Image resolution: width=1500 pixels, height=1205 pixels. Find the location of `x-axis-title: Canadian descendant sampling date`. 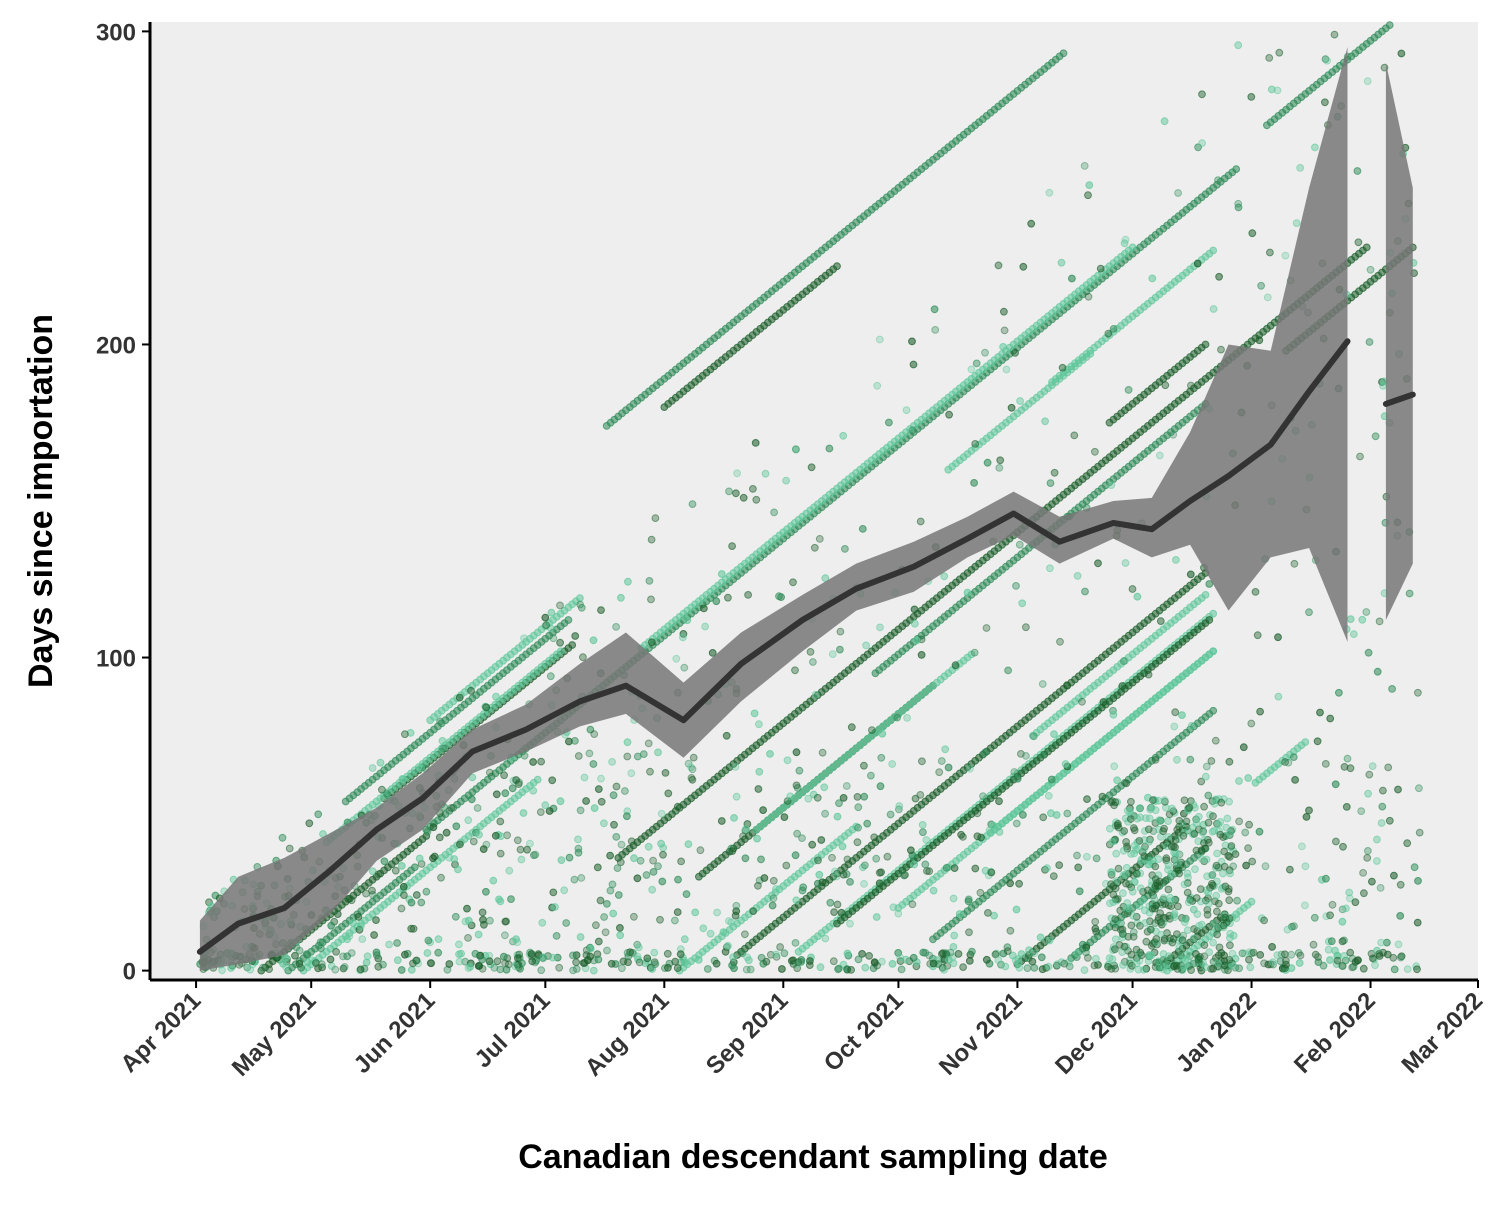

x-axis-title: Canadian descendant sampling date is located at coordinates (812, 1157).